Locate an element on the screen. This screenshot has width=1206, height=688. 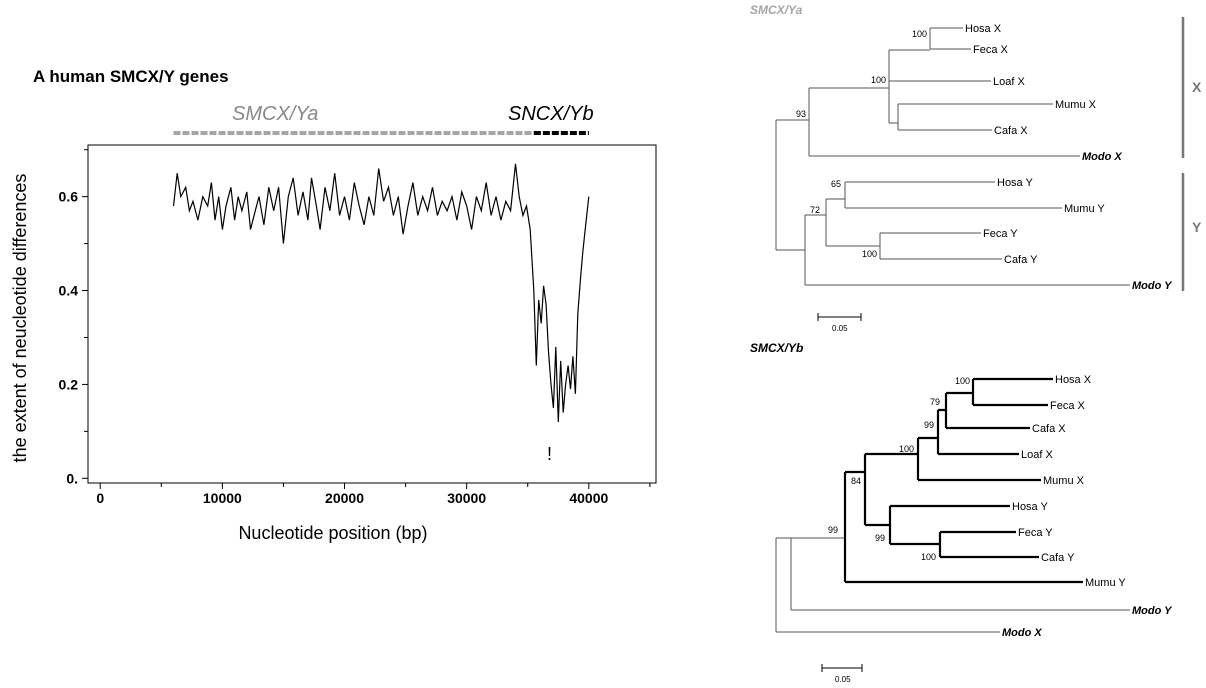
tree-ya-taxon: Modo X is located at coordinates (1102, 157).